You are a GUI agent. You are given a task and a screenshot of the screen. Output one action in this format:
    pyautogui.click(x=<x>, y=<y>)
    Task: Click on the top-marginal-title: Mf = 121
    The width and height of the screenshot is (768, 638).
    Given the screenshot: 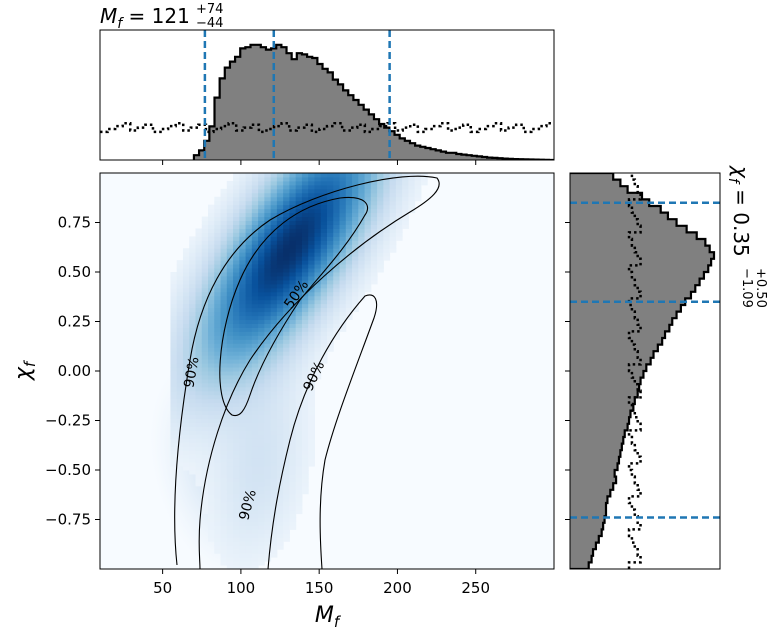 What is the action you would take?
    pyautogui.click(x=145, y=18)
    